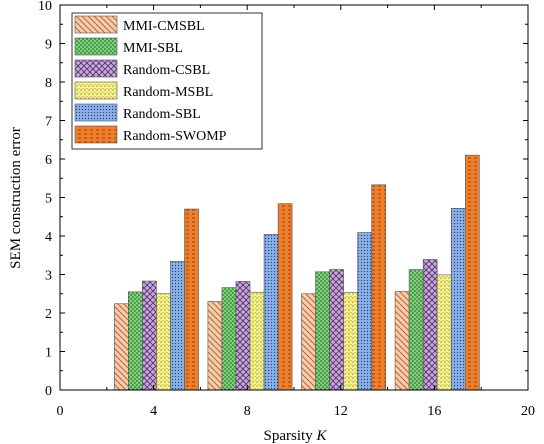 The image size is (544, 444). What do you see at coordinates (434, 411) in the screenshot?
I see `x-tick-label: 16` at bounding box center [434, 411].